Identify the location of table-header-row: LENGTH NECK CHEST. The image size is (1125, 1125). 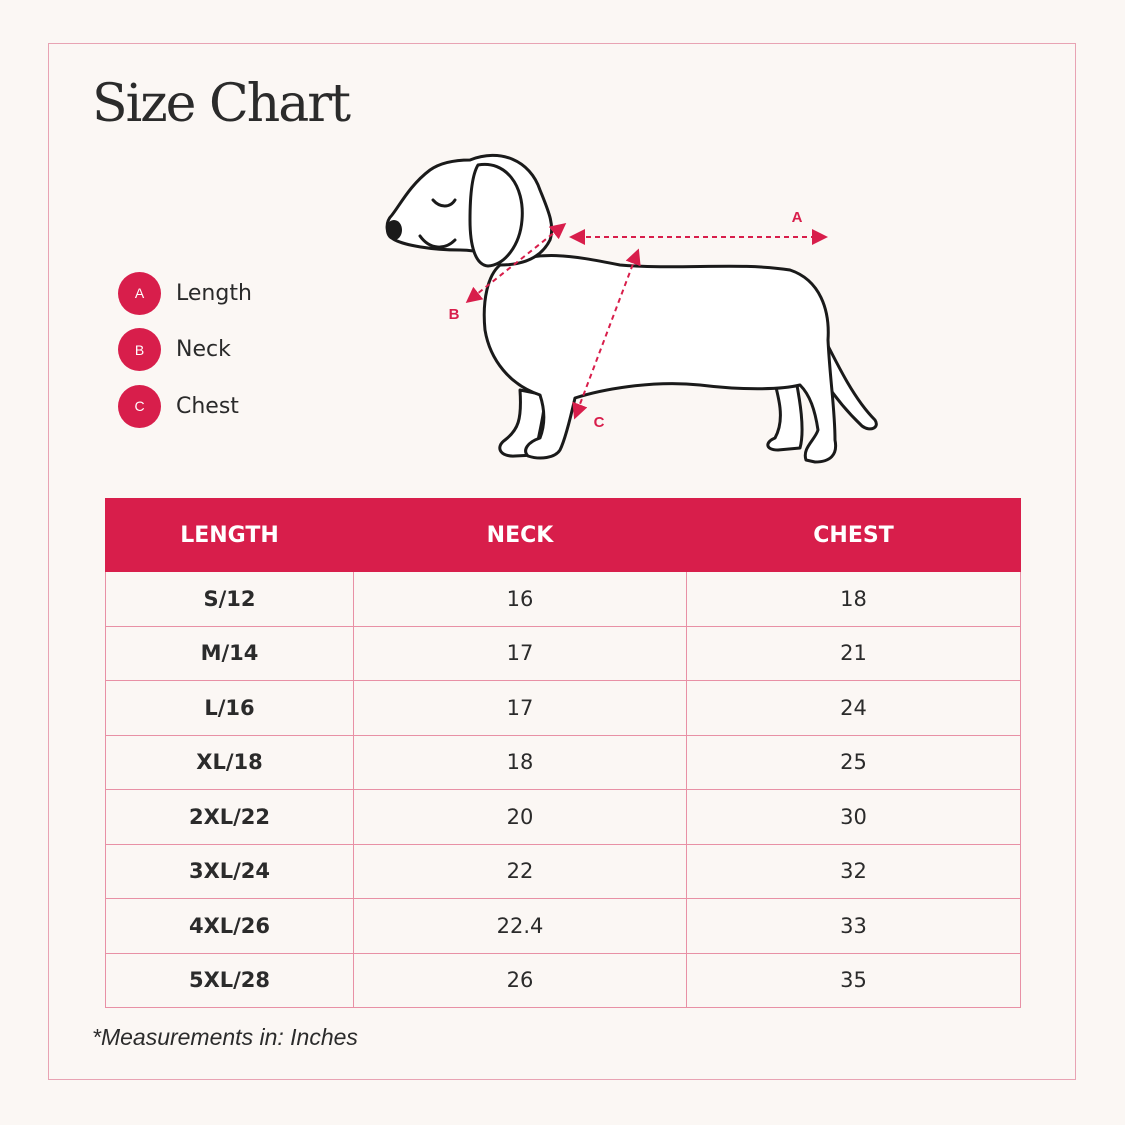
(563, 535).